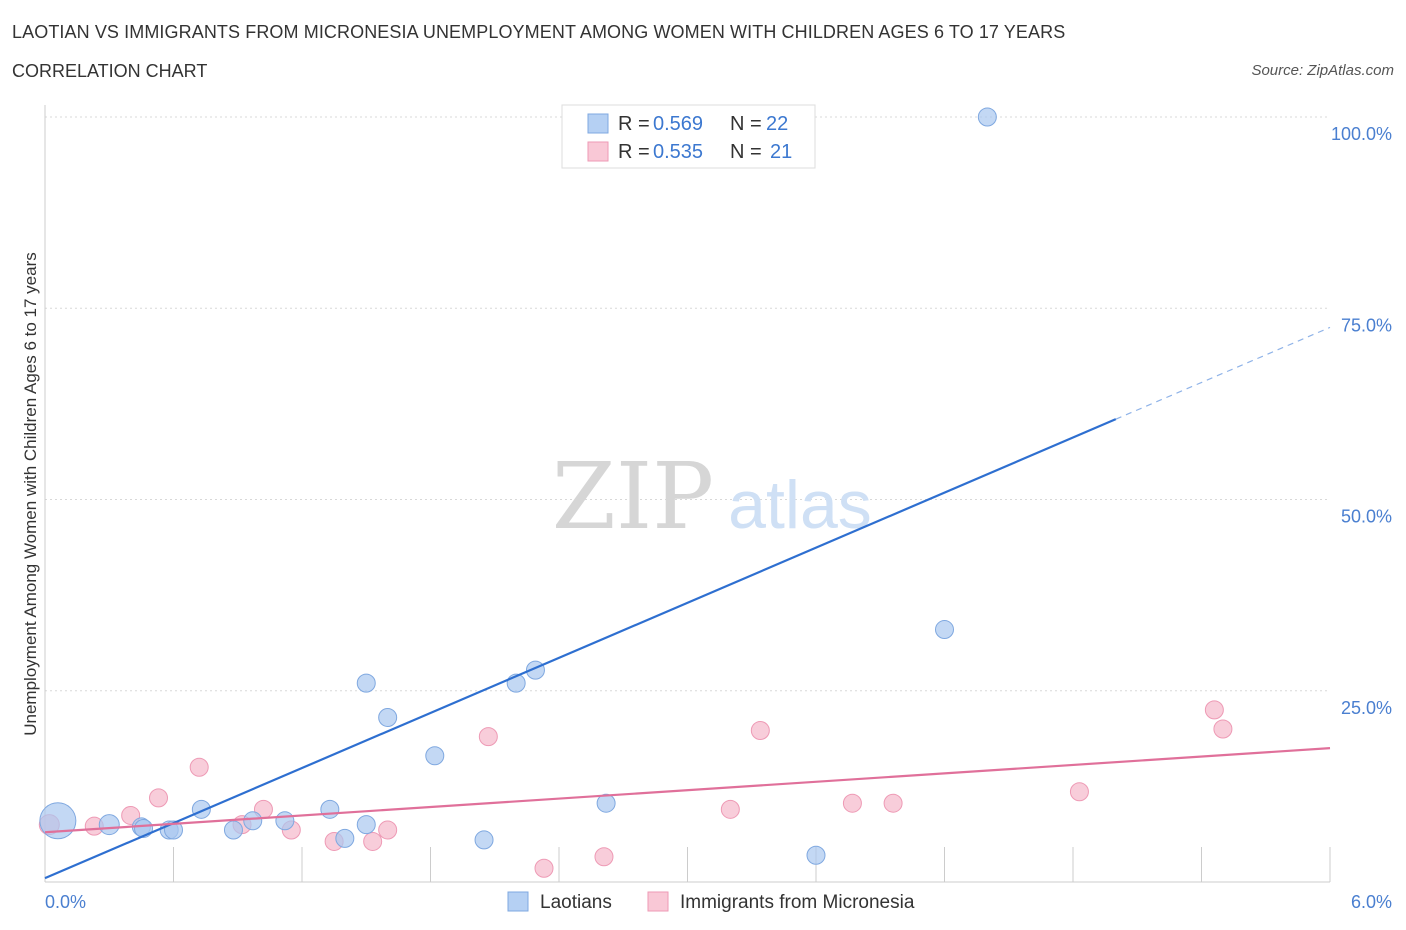 The image size is (1406, 930). Describe the element at coordinates (688, 136) in the screenshot. I see `correlation-legend: R = 0.569 N = 22 R = 0.535 N = 21` at that location.